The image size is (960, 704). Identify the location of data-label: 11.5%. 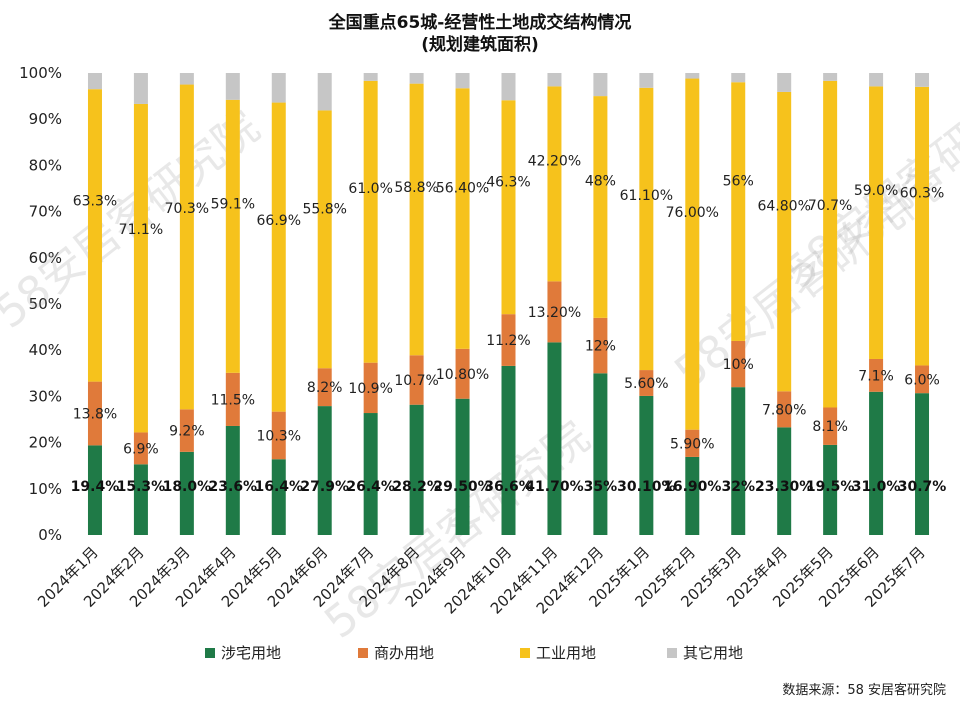
(233, 400).